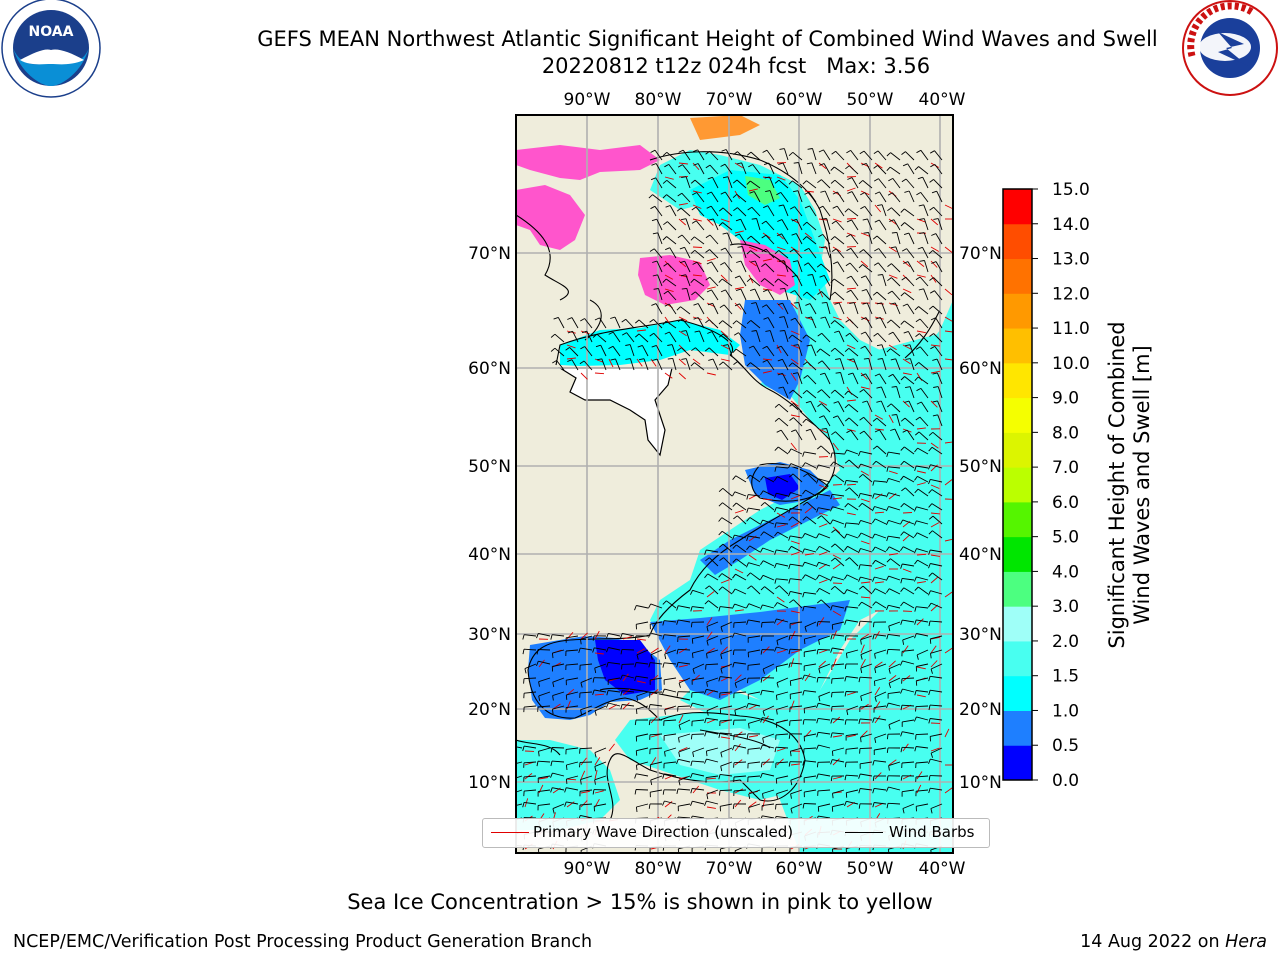  What do you see at coordinates (1065, 746) in the screenshot?
I see `colorbar-tick-label: 0.5` at bounding box center [1065, 746].